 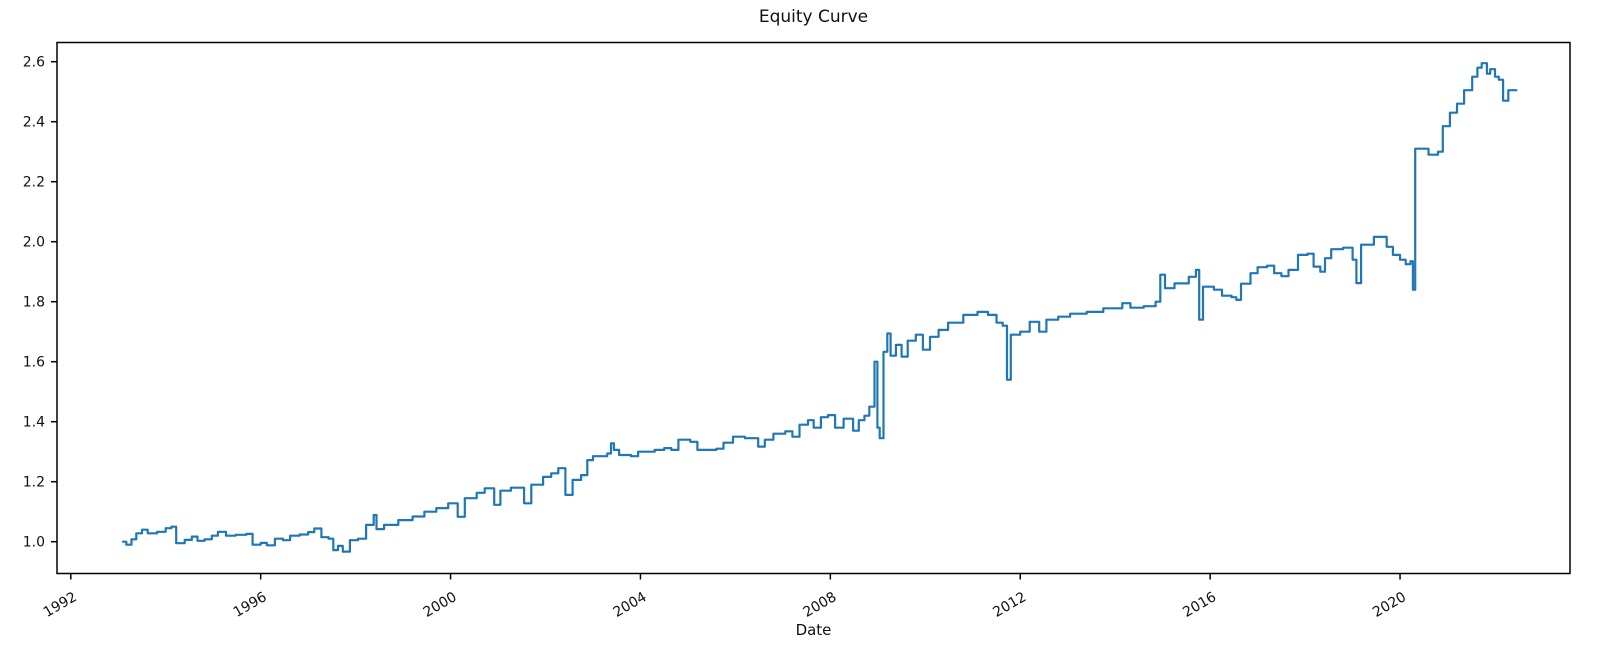 I want to click on x-tick-label: 1996, so click(x=250, y=605).